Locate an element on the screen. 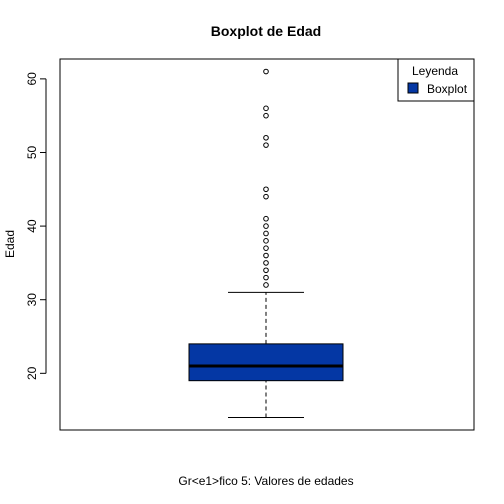 The width and height of the screenshot is (504, 504). y-tick-label-60: 60 is located at coordinates (32, 79).